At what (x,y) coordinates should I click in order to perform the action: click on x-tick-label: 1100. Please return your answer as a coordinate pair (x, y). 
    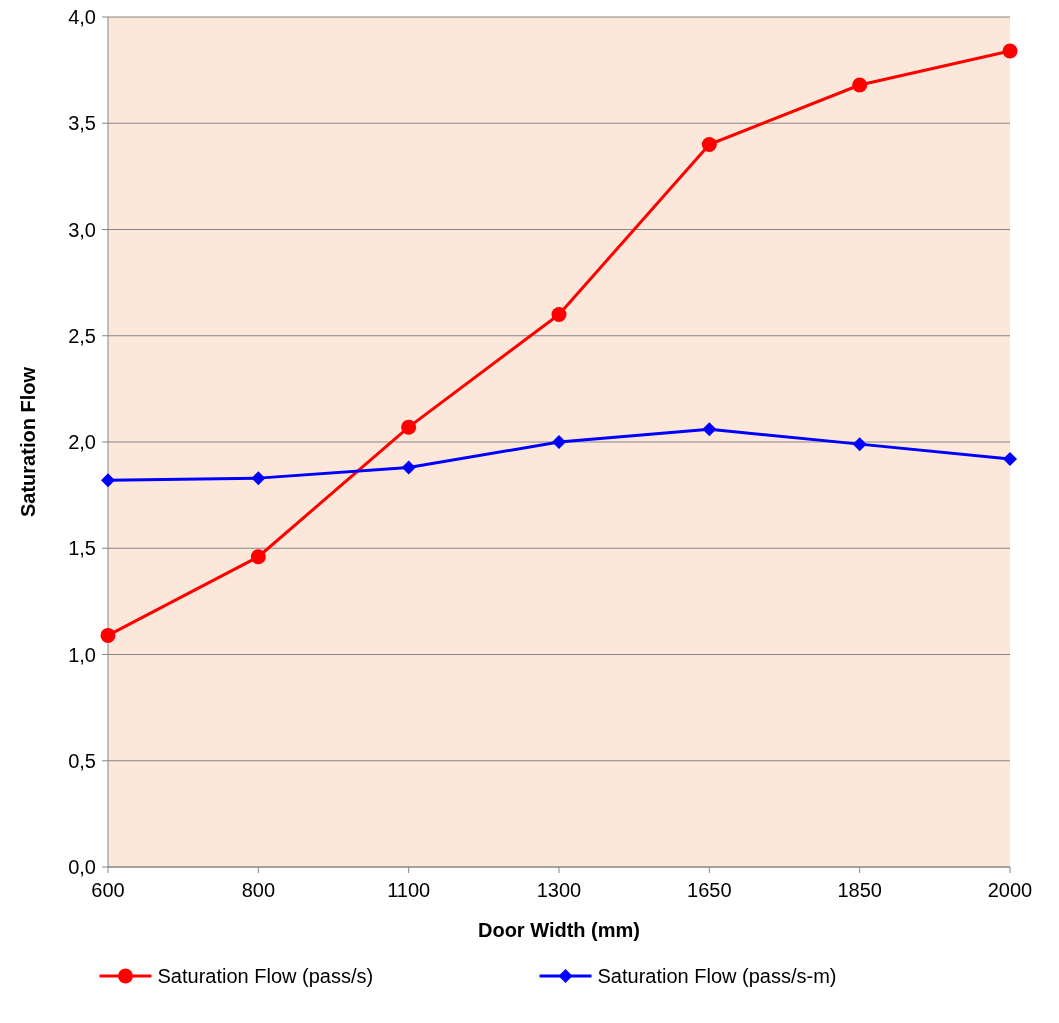
    Looking at the image, I should click on (409, 890).